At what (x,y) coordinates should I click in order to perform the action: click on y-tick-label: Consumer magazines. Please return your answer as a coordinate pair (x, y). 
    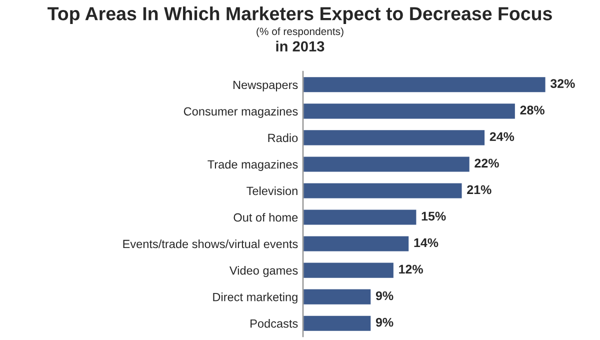
    Looking at the image, I should click on (241, 112).